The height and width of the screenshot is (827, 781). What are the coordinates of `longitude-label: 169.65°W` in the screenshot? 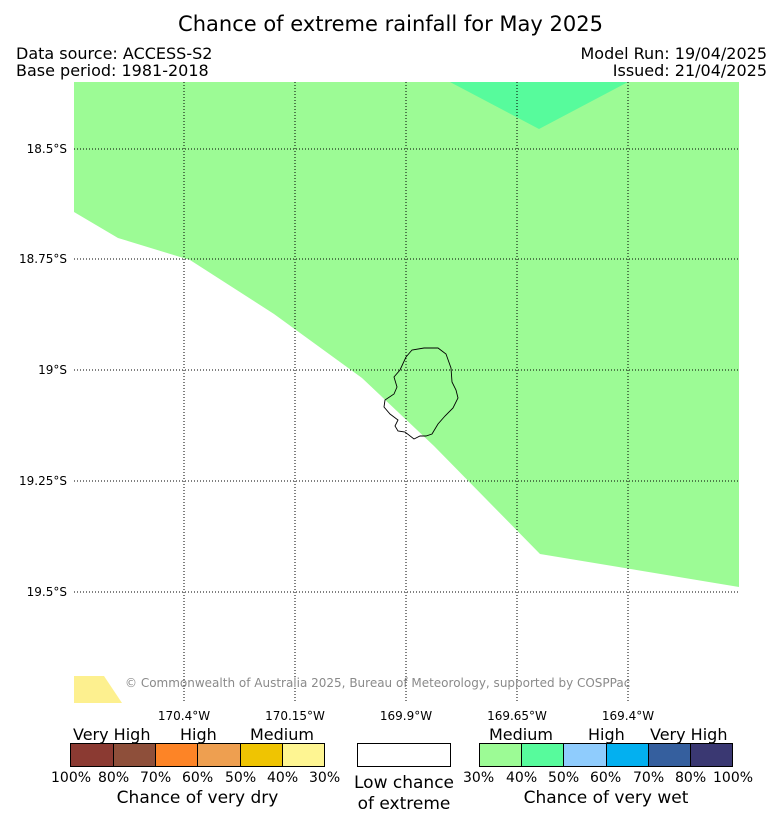 It's located at (517, 716).